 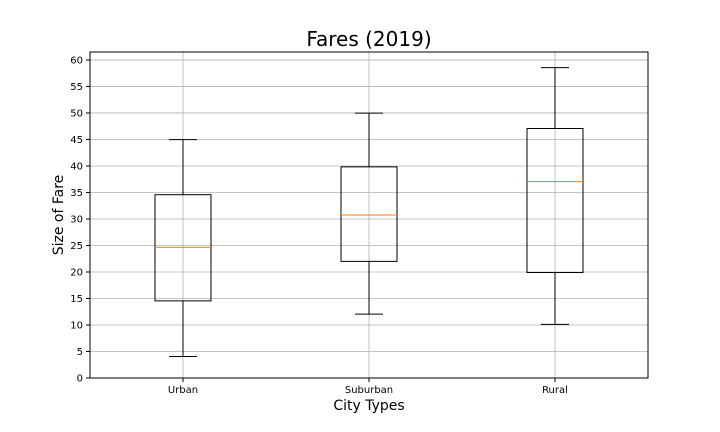 I want to click on y-tick-label: 45, so click(x=76, y=140).